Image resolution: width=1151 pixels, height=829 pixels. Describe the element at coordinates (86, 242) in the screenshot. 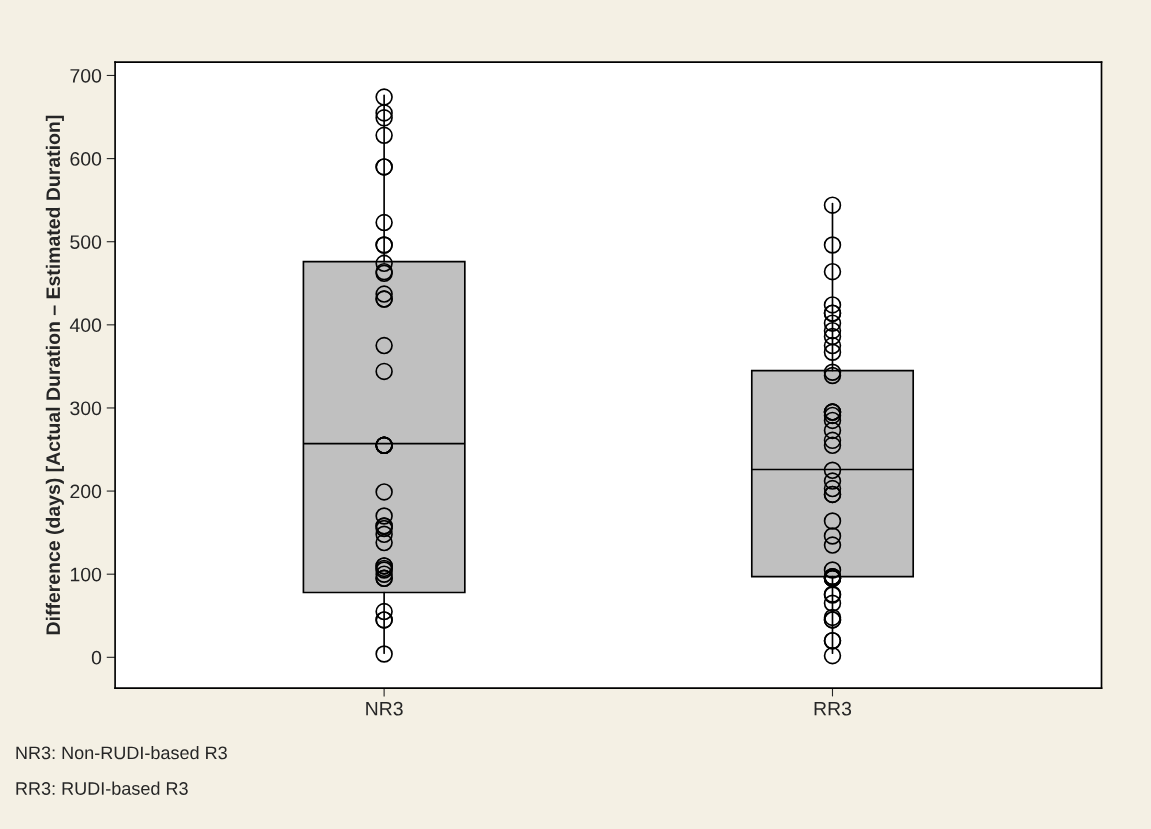

I see `y-tick-label: 500` at that location.